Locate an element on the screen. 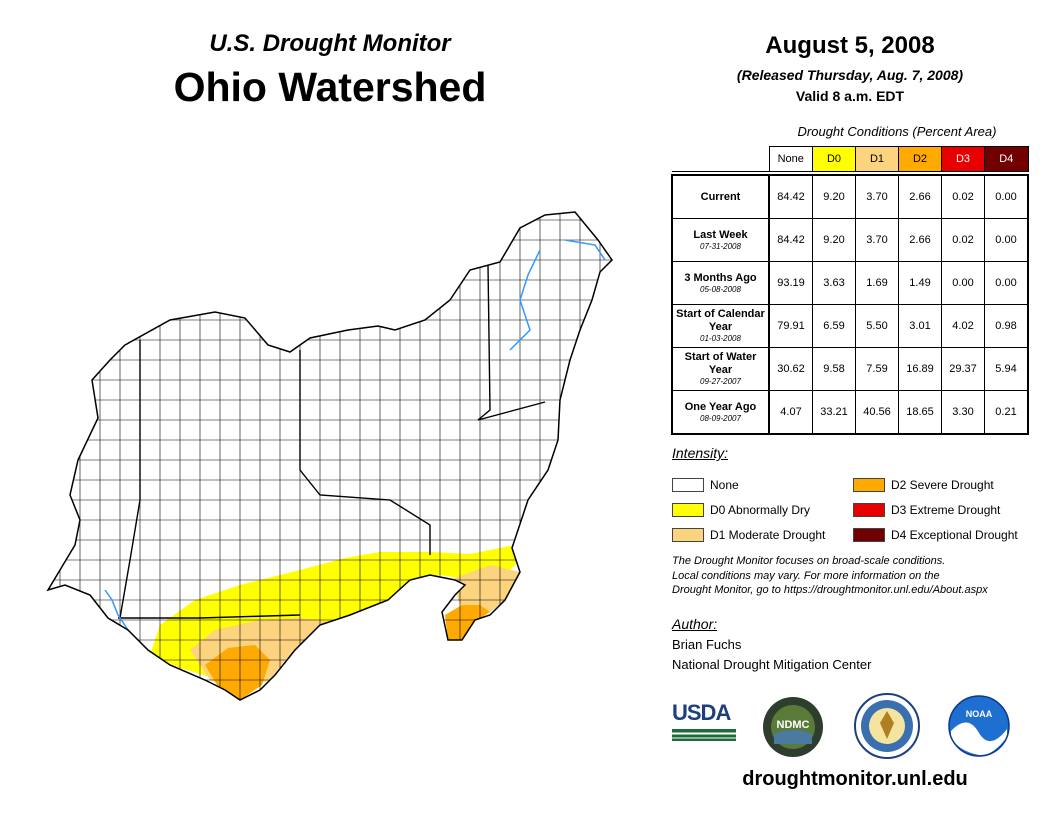 Image resolution: width=1056 pixels, height=816 pixels. table-cell: 18.65 is located at coordinates (920, 412).